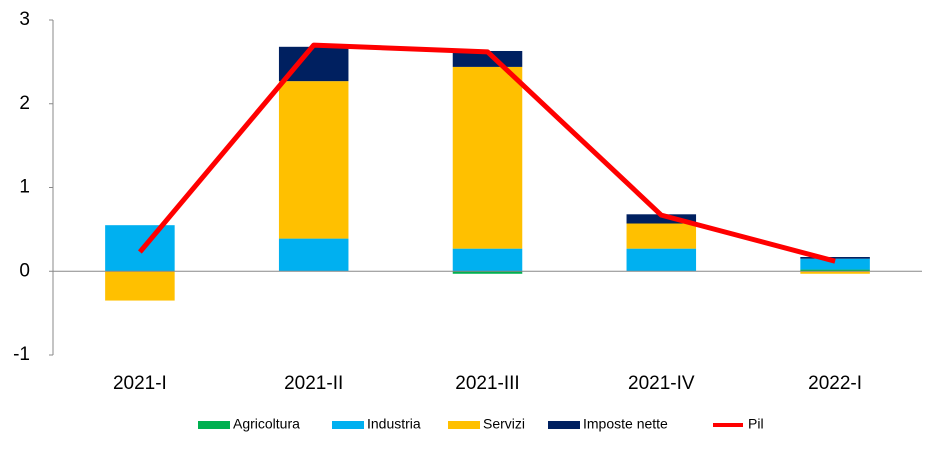 This screenshot has width=944, height=451. Describe the element at coordinates (140, 383) in the screenshot. I see `x-tick-label: 2021-I` at that location.